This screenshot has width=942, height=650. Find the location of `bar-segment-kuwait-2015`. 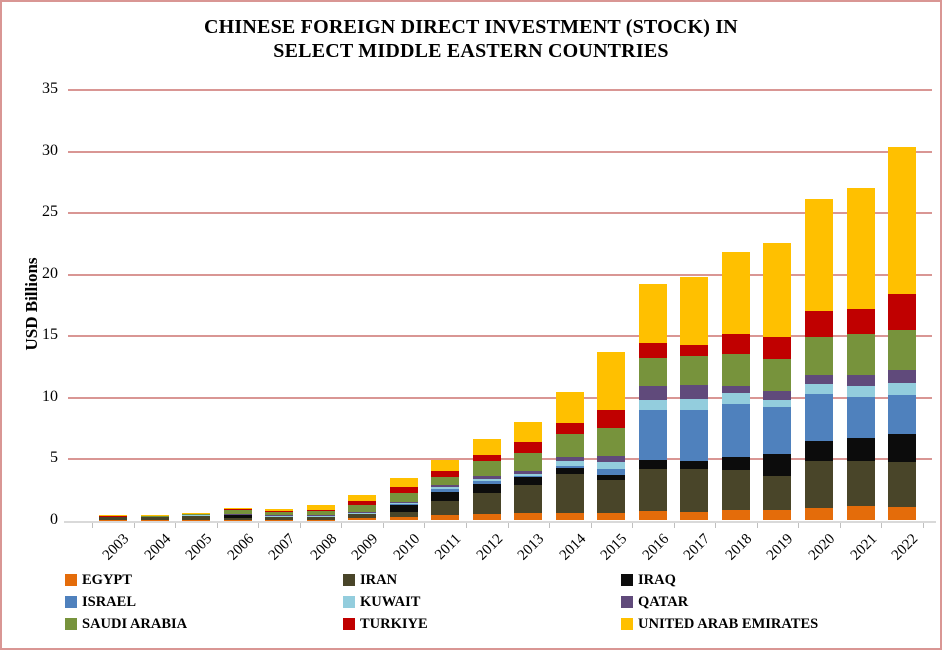

bar-segment-kuwait-2015 is located at coordinates (611, 465).